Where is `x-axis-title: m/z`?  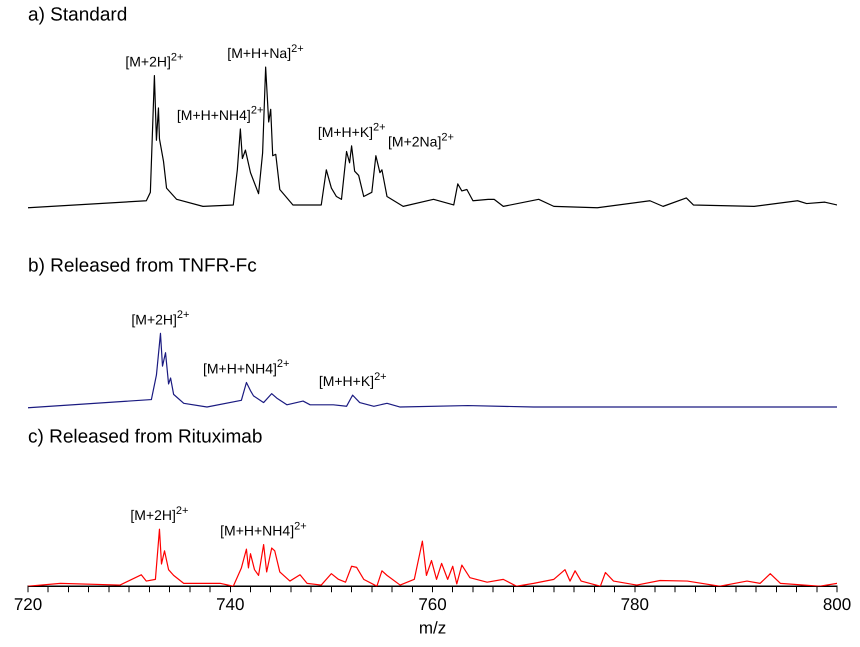
x-axis-title: m/z is located at coordinates (432, 628).